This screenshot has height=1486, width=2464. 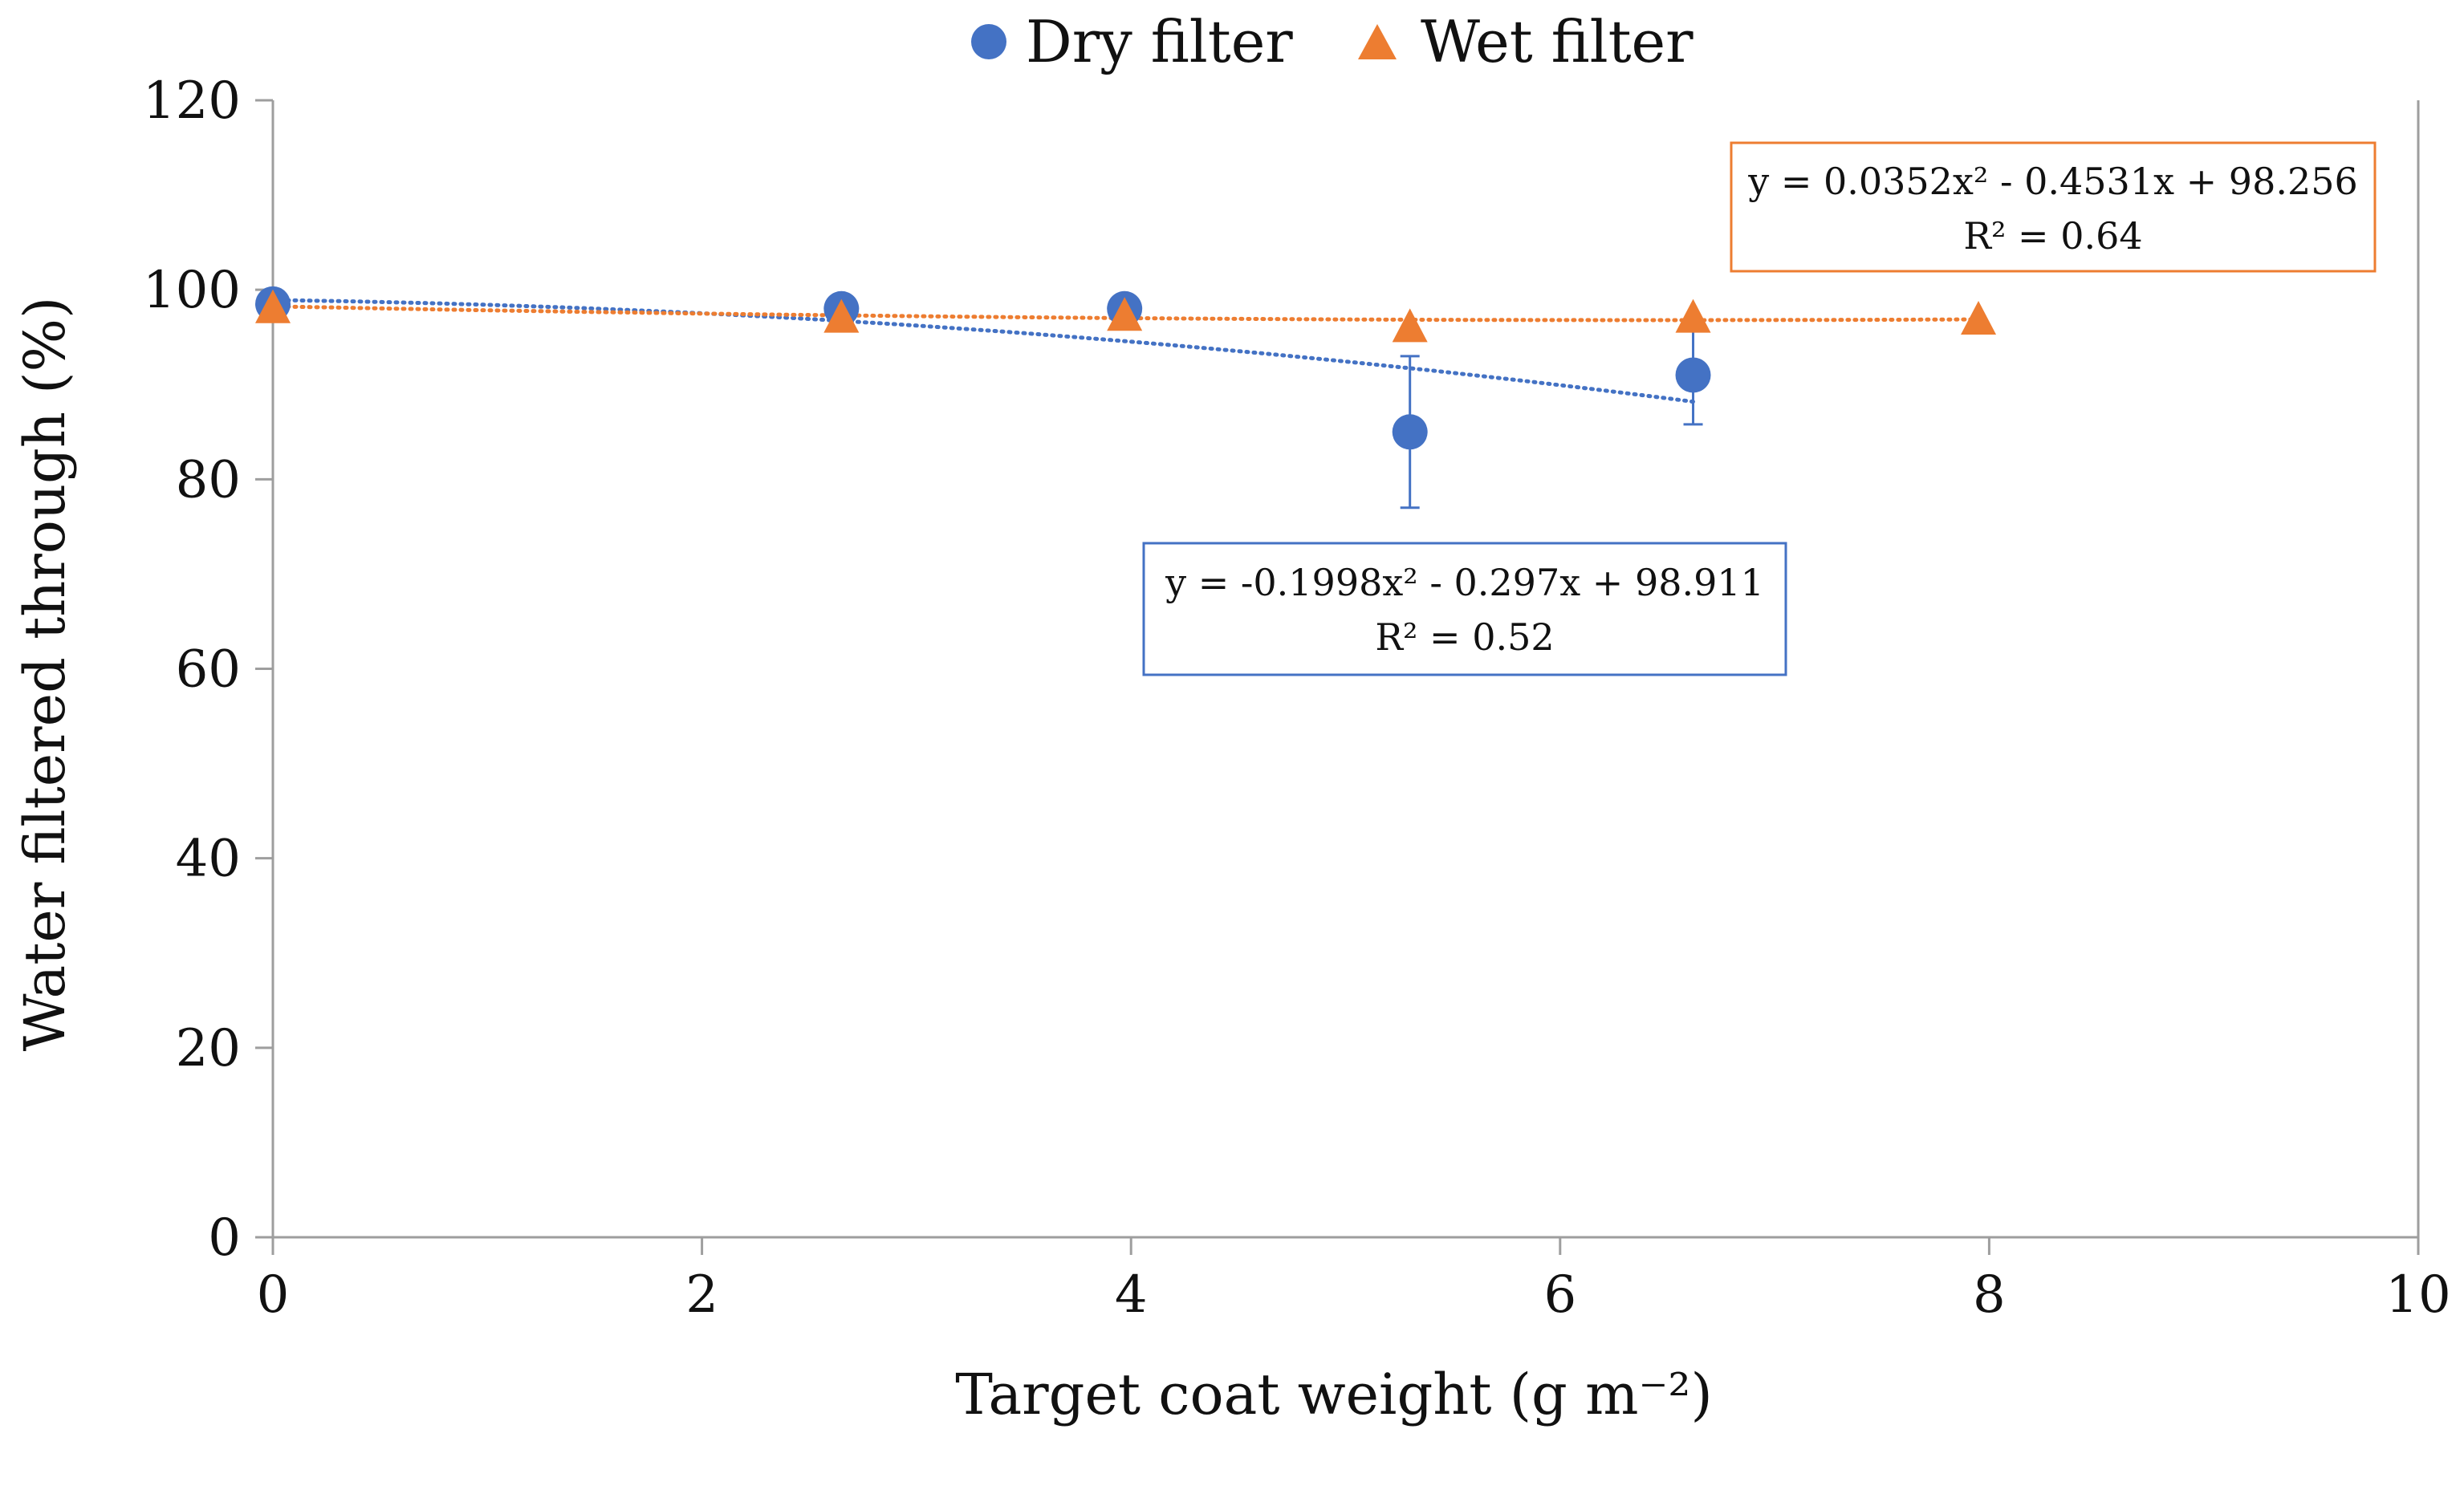 I want to click on wet-equation-frame, so click(x=2053, y=207).